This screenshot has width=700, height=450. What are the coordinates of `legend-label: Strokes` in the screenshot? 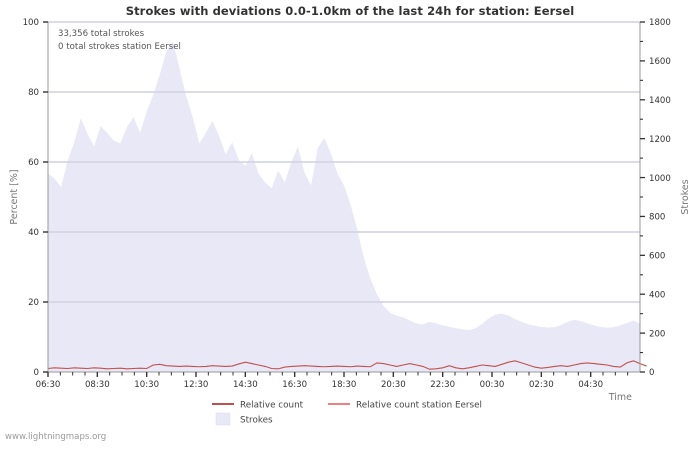 It's located at (256, 420).